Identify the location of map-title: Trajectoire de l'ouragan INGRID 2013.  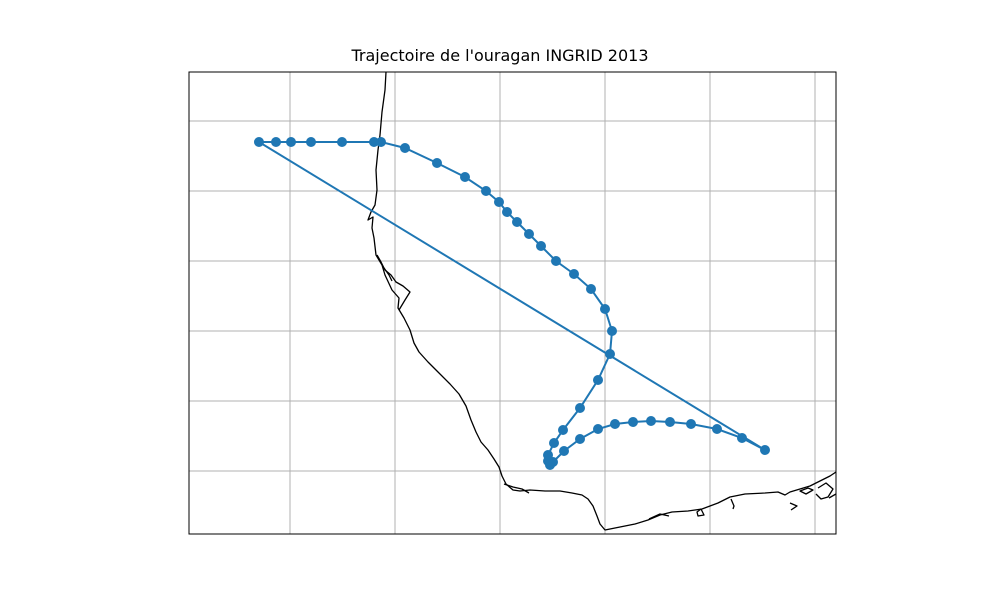
(500, 55).